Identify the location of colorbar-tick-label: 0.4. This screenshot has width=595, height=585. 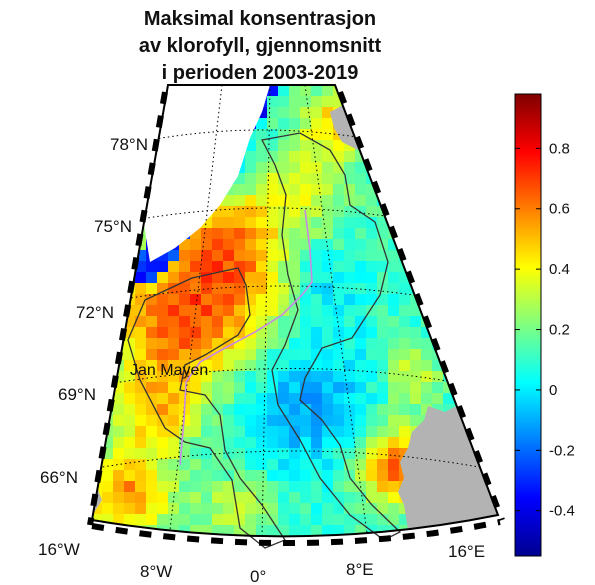
(559, 269).